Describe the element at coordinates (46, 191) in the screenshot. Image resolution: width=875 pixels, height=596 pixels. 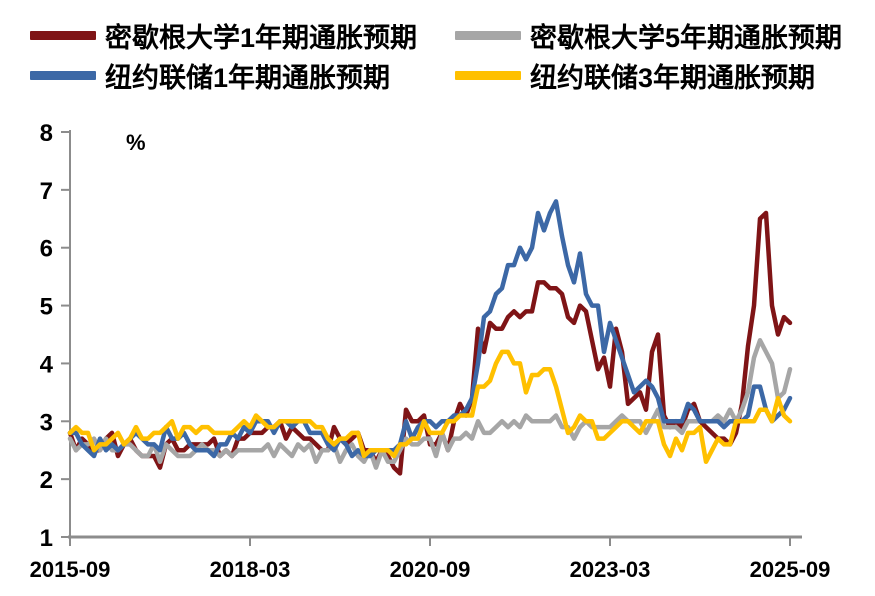
I see `y-tick-label: 7` at that location.